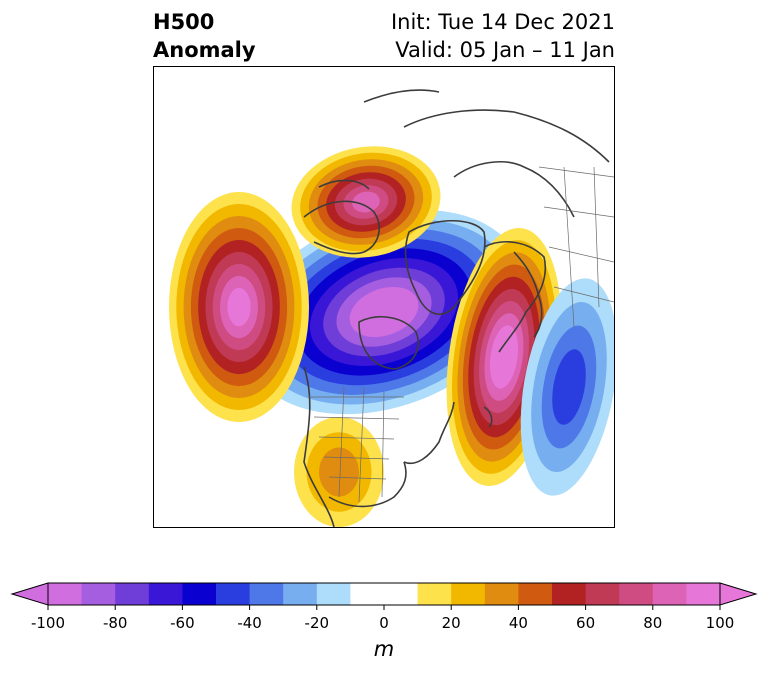 The width and height of the screenshot is (768, 673). Describe the element at coordinates (451, 623) in the screenshot. I see `colorbar-tick-label: 20` at that location.